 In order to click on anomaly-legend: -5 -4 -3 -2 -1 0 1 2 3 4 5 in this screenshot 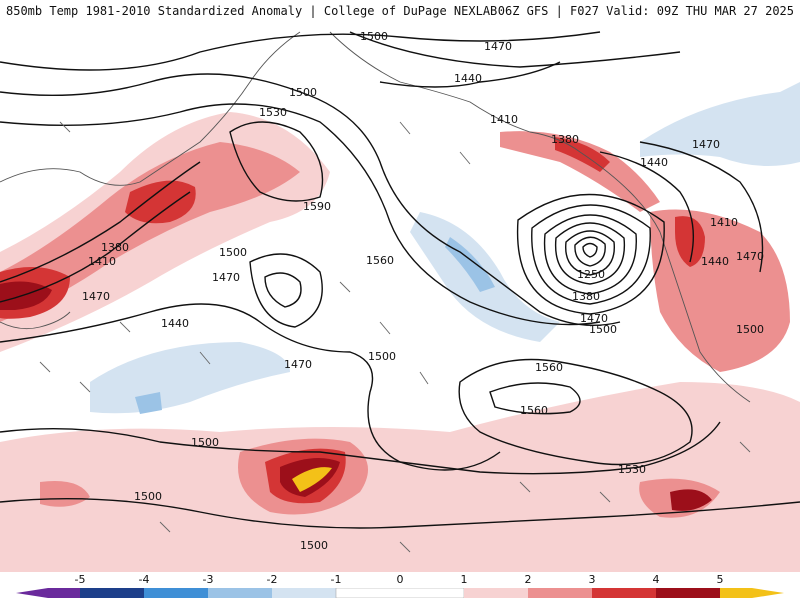, I will do `click(400, 586)`.